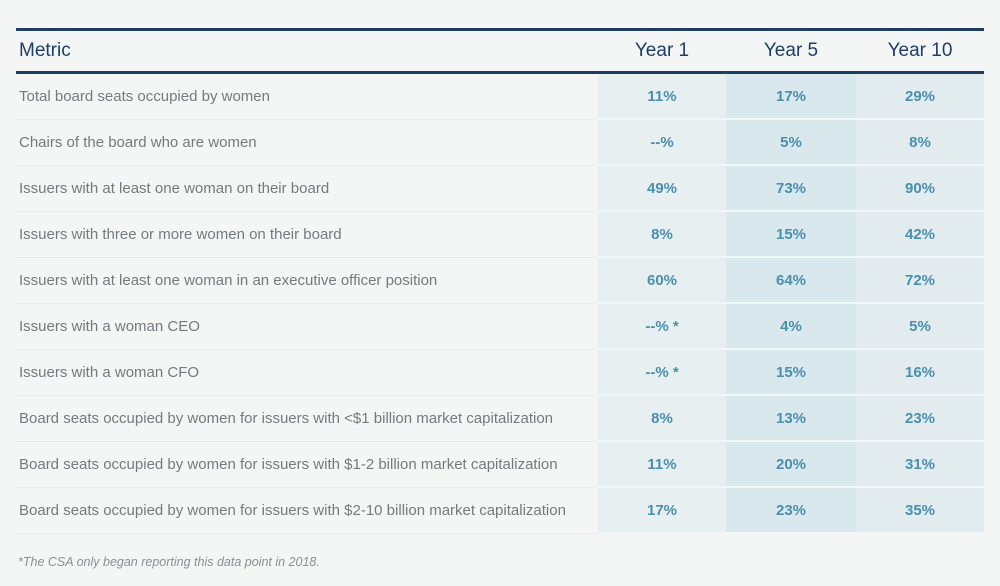 Image resolution: width=1000 pixels, height=586 pixels. Describe the element at coordinates (45, 50) in the screenshot. I see `column-header-metric: Metric` at that location.